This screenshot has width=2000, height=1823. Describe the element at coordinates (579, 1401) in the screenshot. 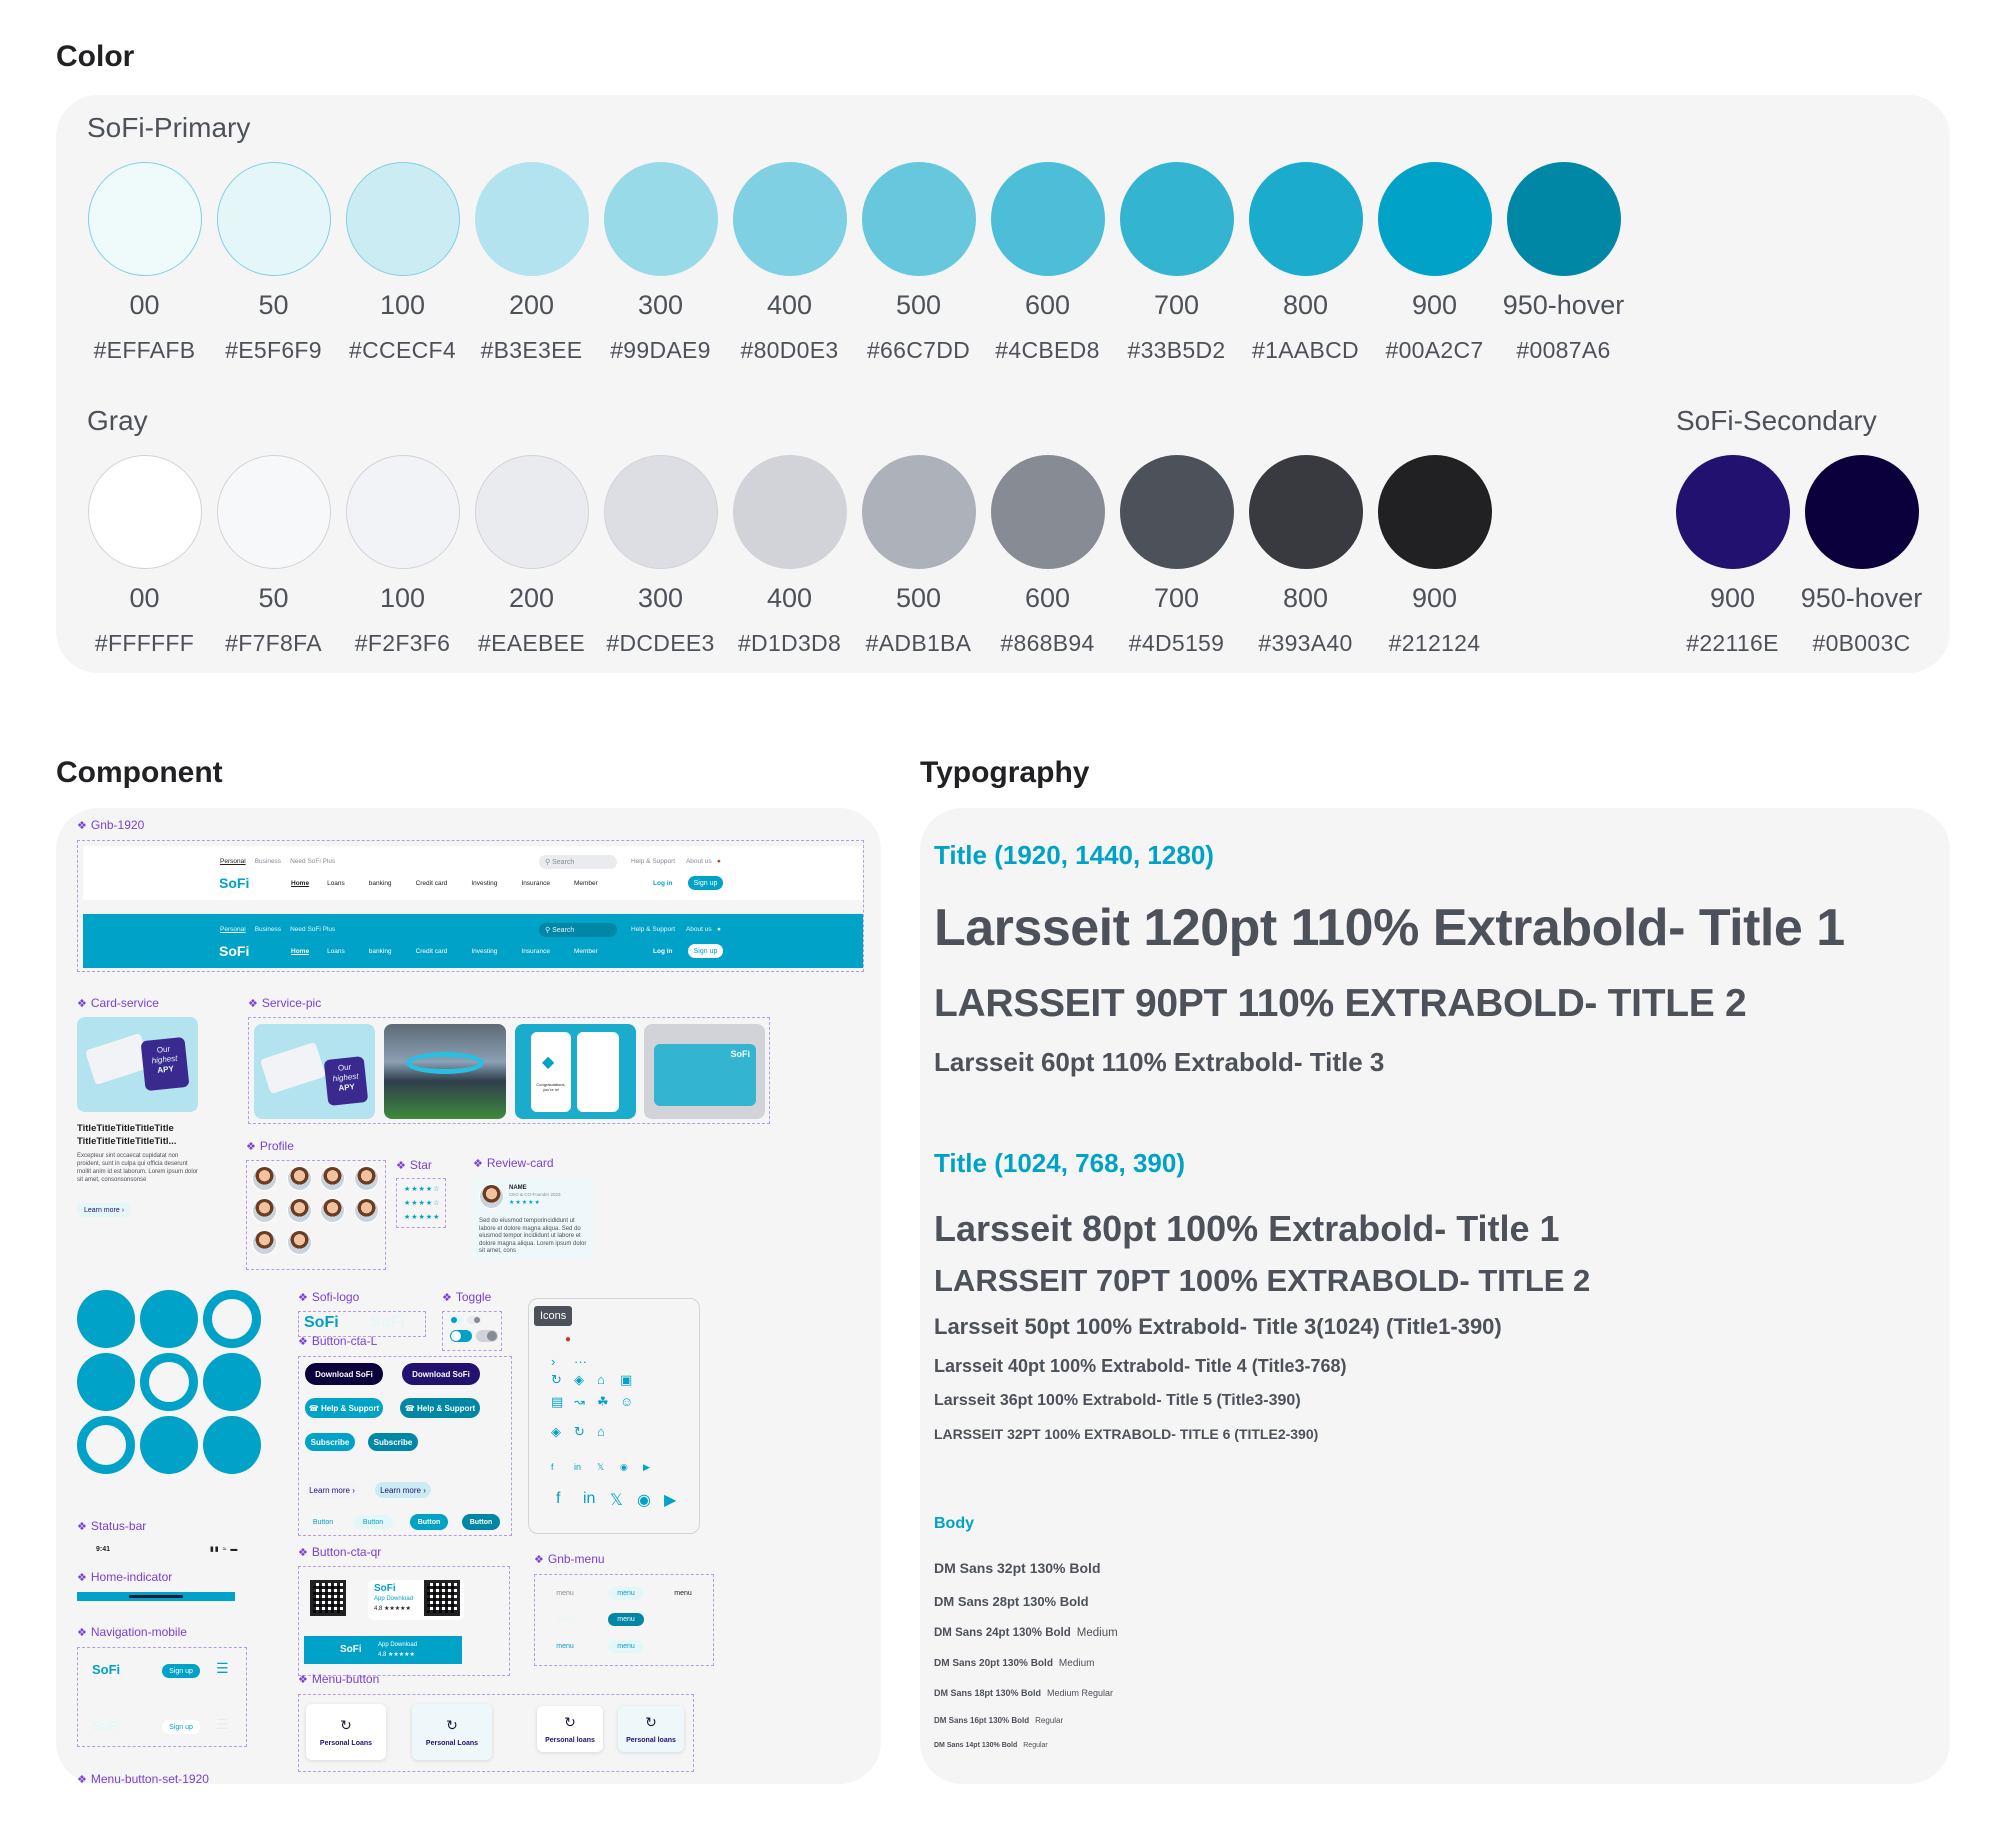

I see `chart-icon: ↝` at that location.